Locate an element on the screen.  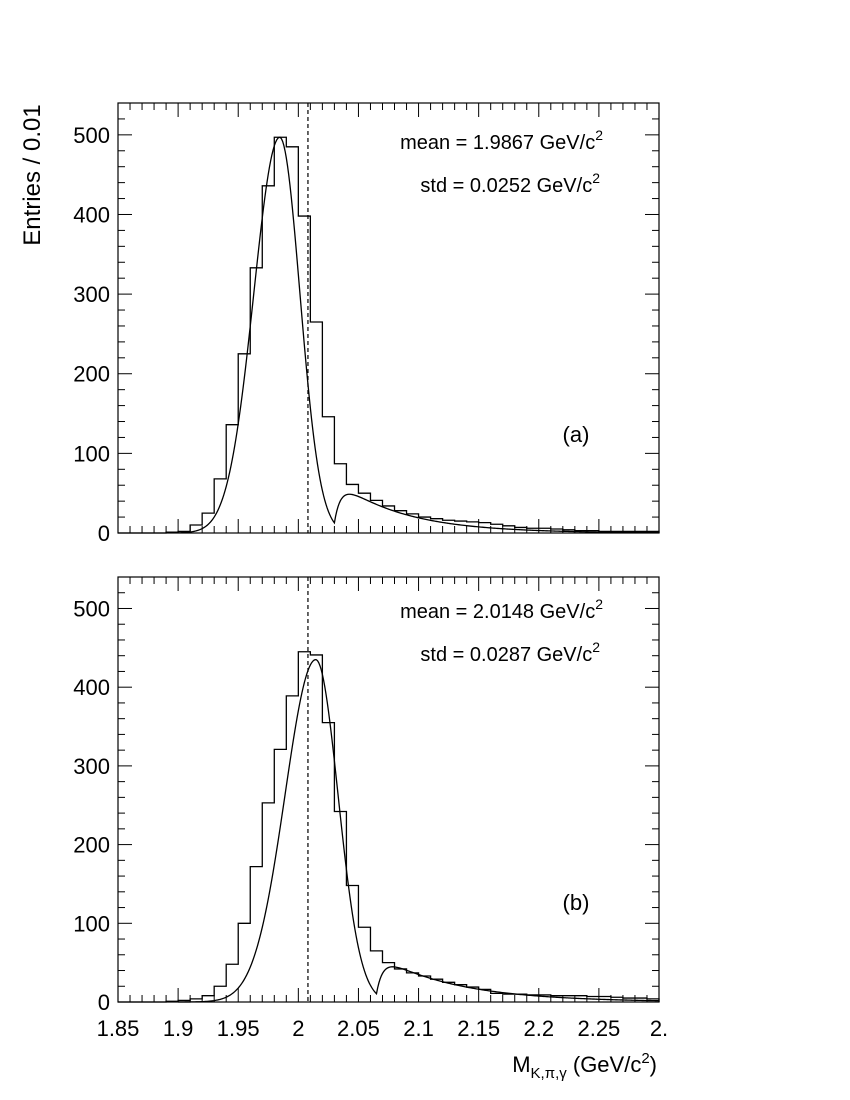
panel-label: (a) is located at coordinates (576, 434).